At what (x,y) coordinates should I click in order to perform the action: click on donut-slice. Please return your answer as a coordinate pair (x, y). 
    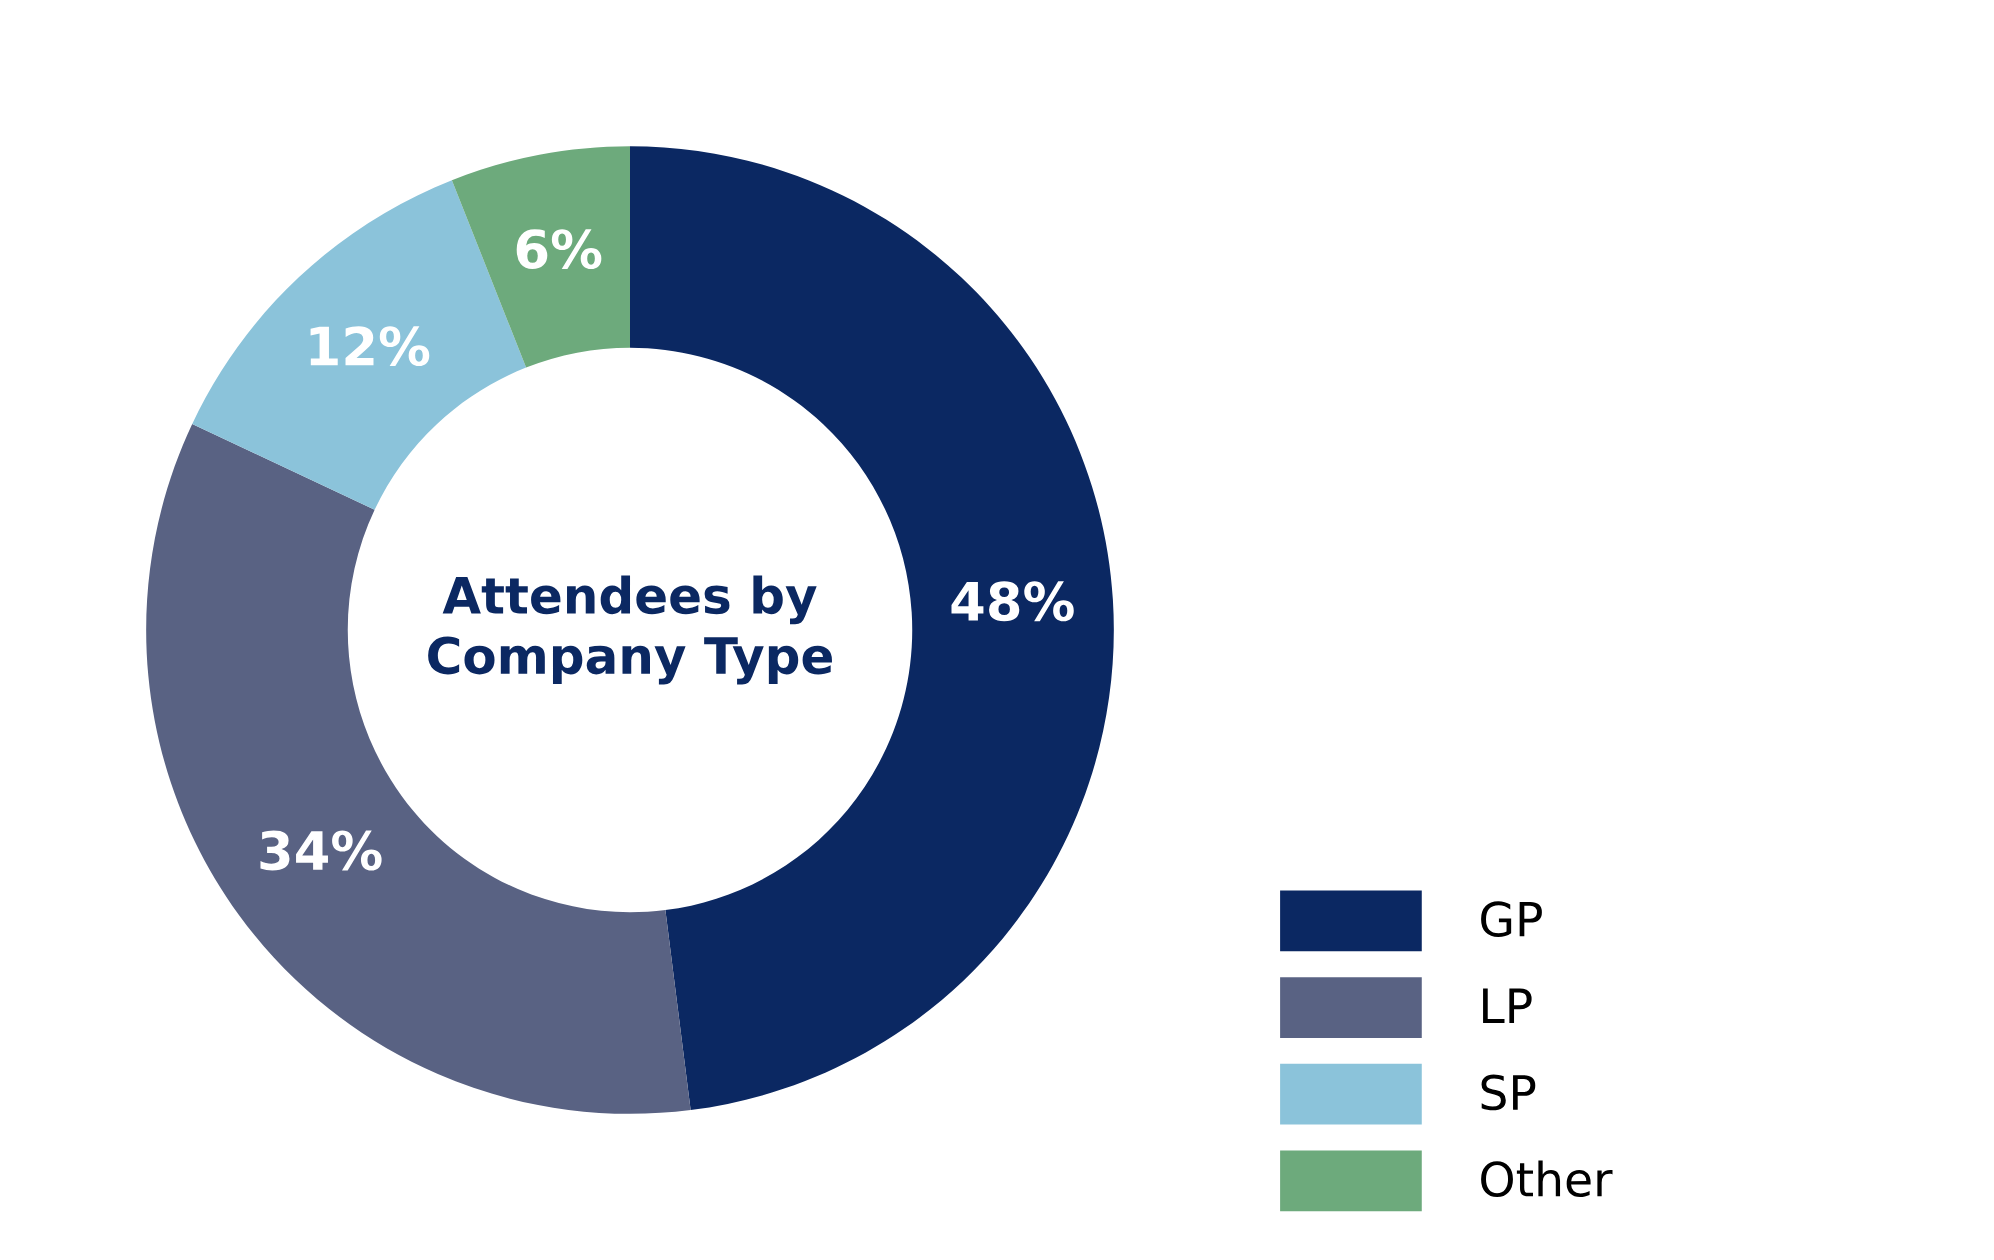
    Looking at the image, I should click on (540, 257).